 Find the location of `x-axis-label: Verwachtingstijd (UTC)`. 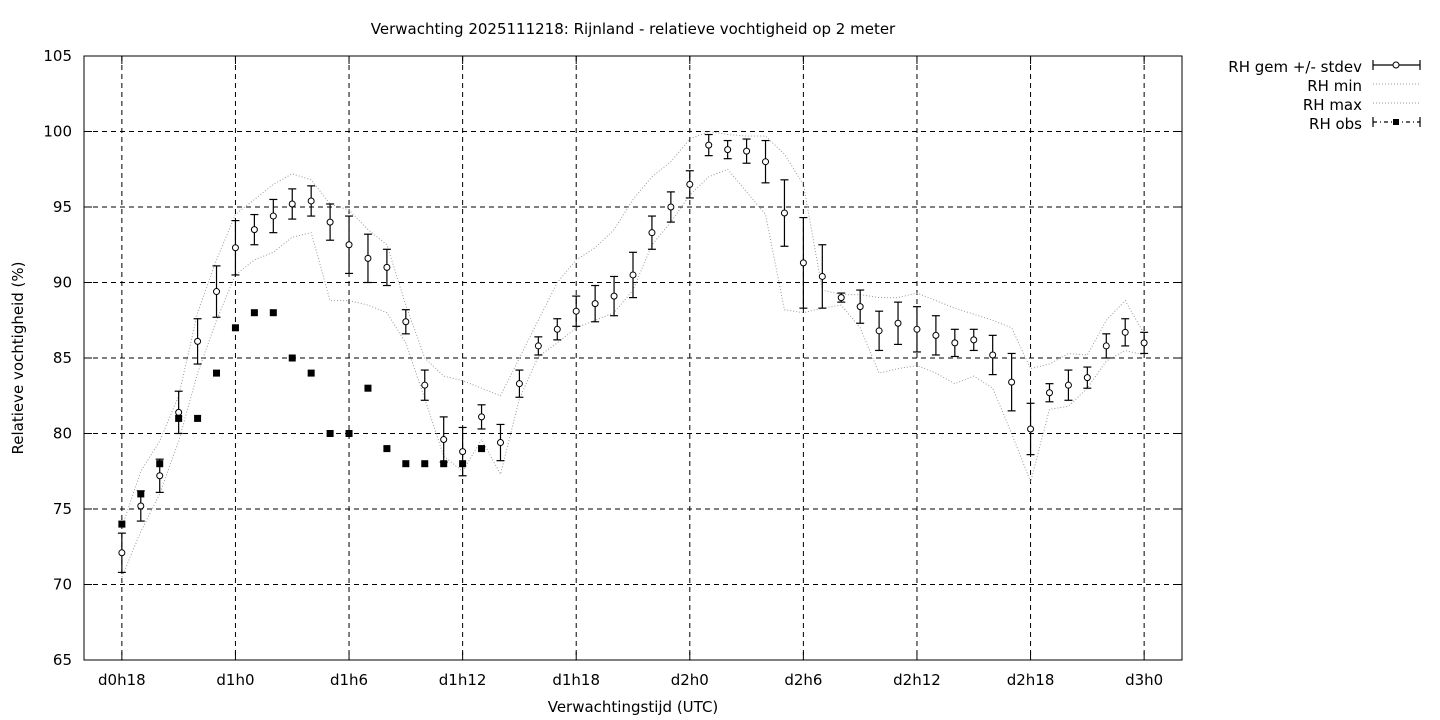

x-axis-label: Verwachtingstijd (UTC) is located at coordinates (633, 707).